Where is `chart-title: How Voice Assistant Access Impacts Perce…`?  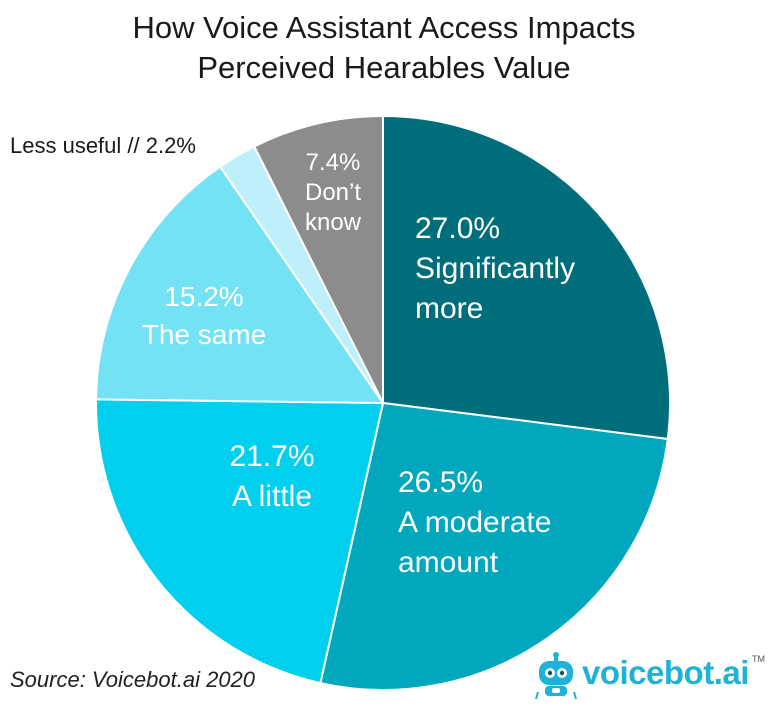 chart-title: How Voice Assistant Access Impacts Perce… is located at coordinates (384, 48).